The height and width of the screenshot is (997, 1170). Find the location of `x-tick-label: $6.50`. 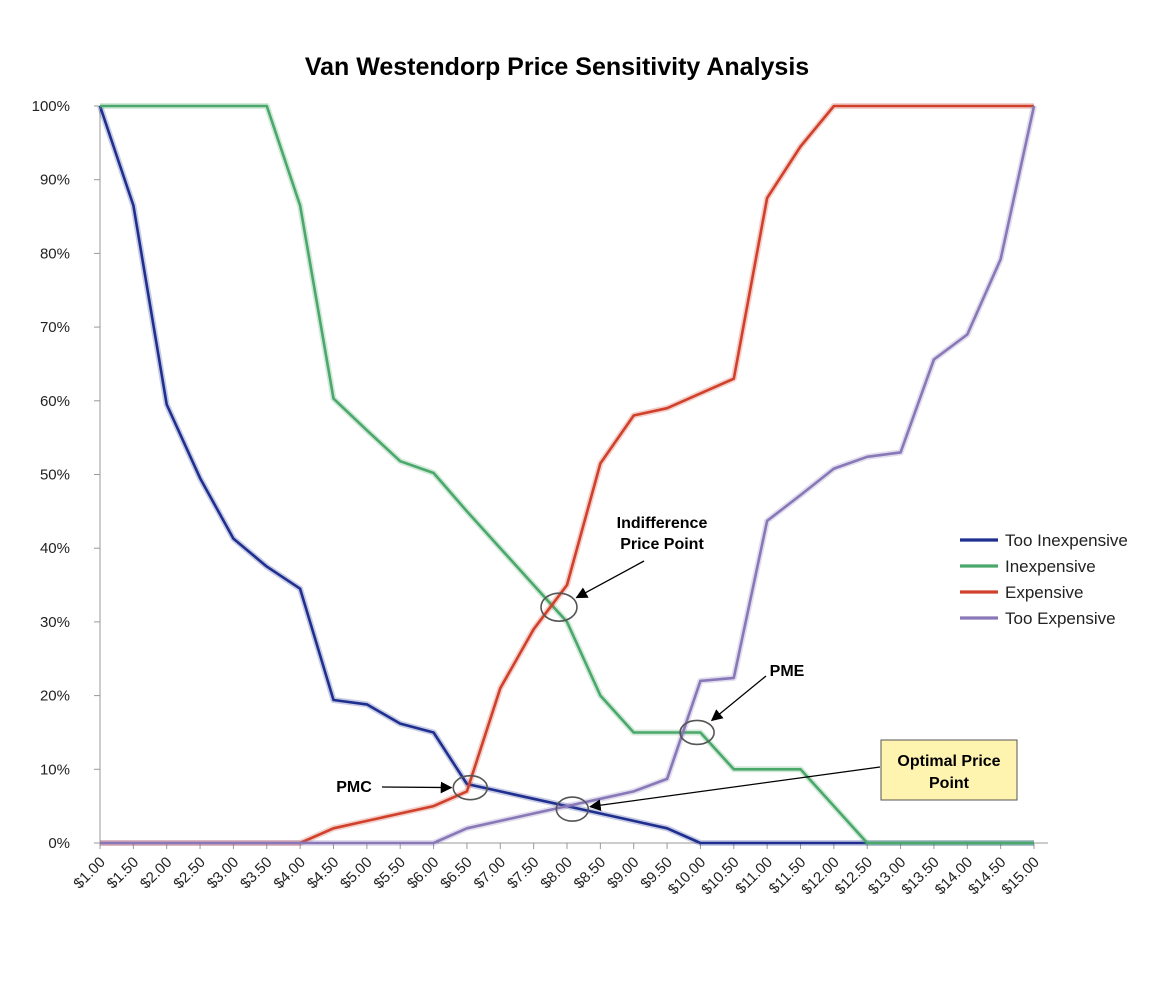

x-tick-label: $6.50 is located at coordinates (456, 873).